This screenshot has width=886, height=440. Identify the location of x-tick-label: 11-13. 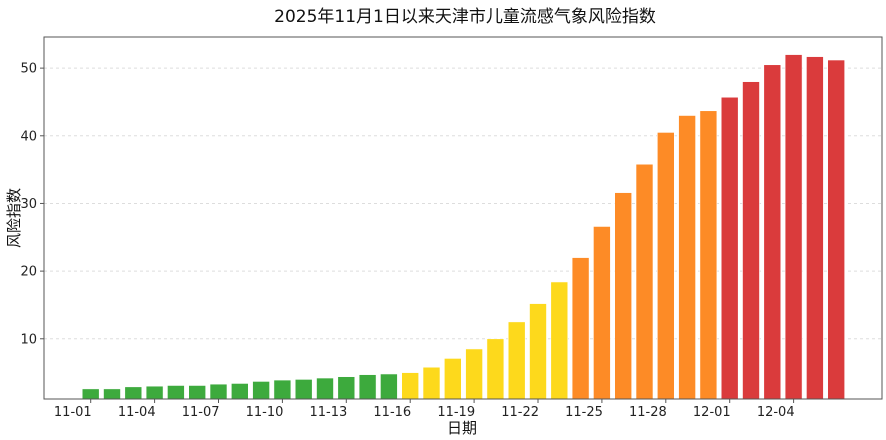
(329, 412).